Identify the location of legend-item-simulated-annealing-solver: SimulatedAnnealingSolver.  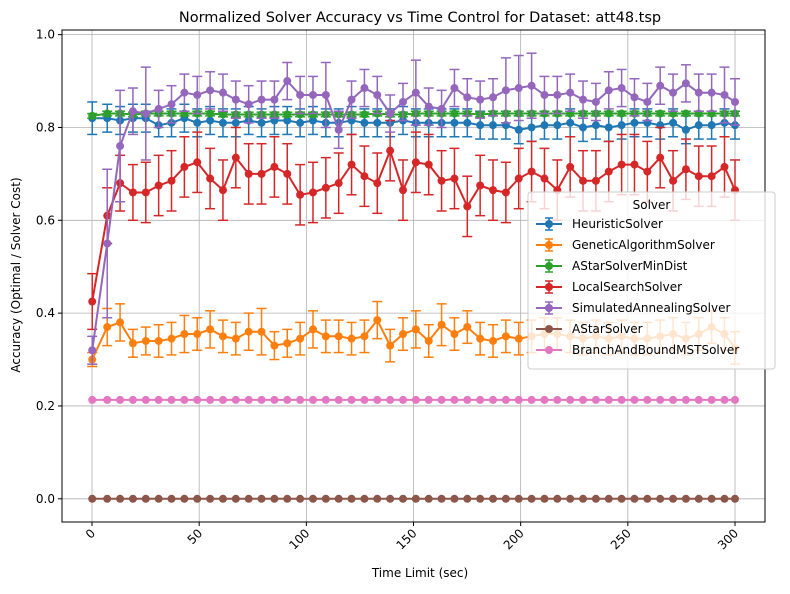
(633, 308).